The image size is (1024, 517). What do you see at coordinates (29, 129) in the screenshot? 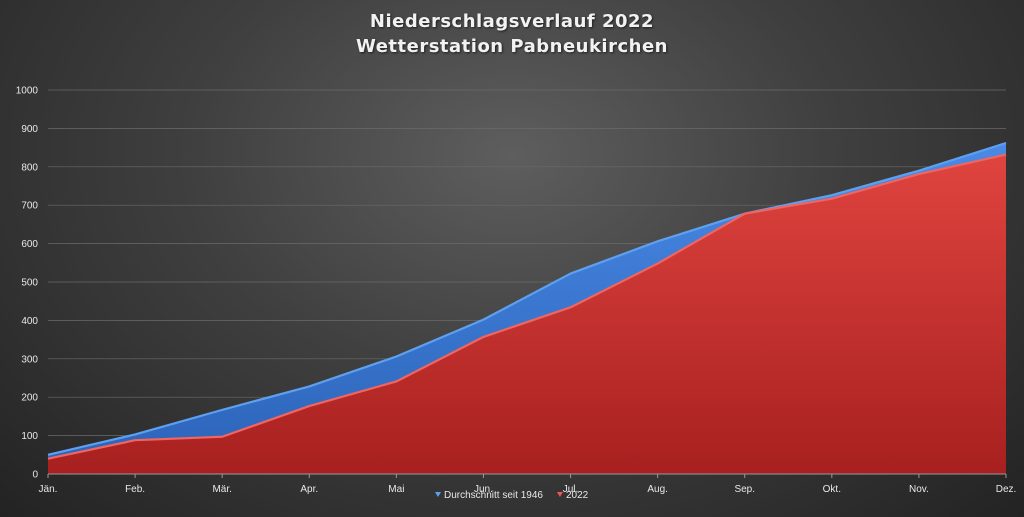
I see `y-tick-label: 900` at bounding box center [29, 129].